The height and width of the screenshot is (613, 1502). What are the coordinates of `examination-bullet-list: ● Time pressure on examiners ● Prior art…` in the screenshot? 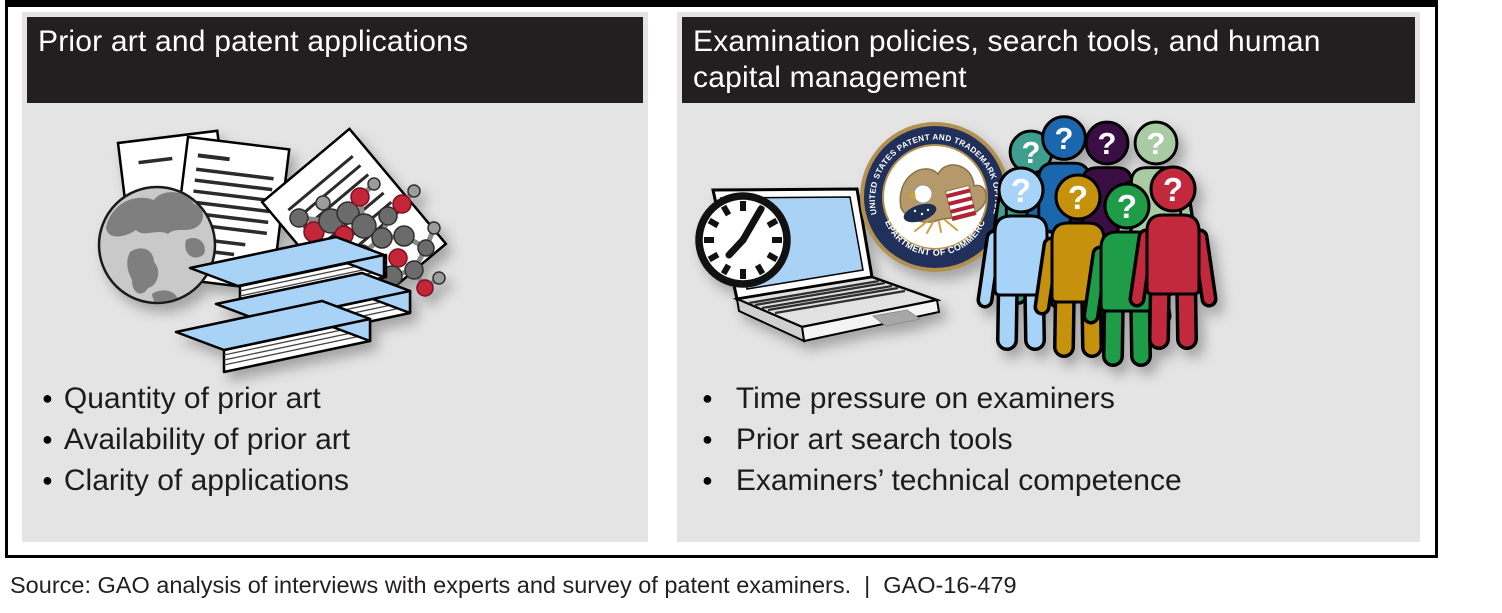 It's located at (942, 439).